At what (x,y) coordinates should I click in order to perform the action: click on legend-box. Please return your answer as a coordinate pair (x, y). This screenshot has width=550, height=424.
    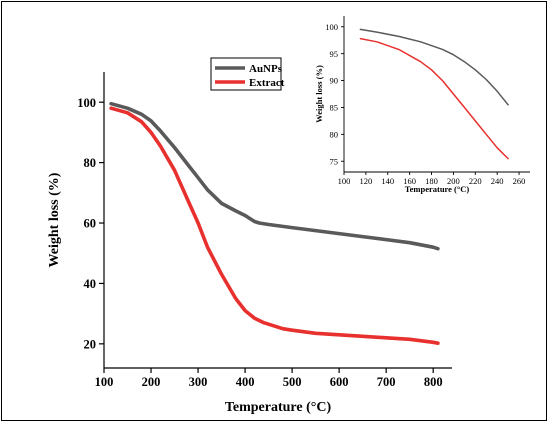
    Looking at the image, I should click on (246, 74).